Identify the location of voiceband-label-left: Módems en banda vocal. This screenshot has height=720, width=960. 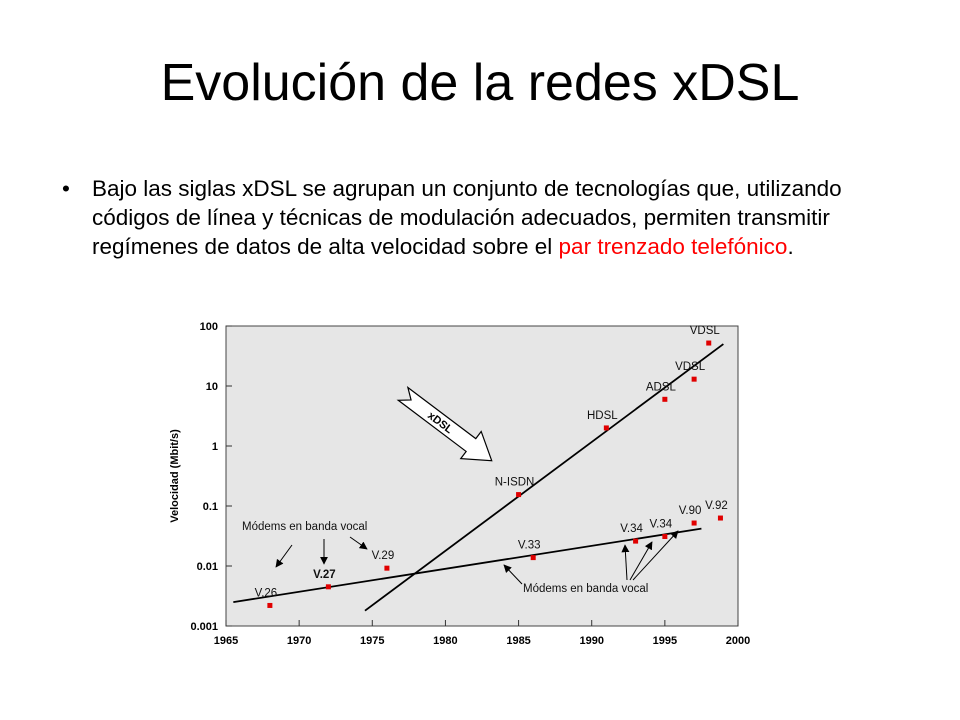
(304, 527).